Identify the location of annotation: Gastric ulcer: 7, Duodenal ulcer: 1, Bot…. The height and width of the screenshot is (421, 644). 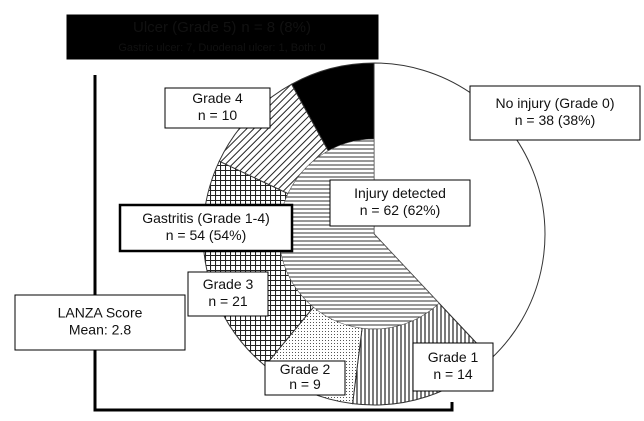
(221, 48).